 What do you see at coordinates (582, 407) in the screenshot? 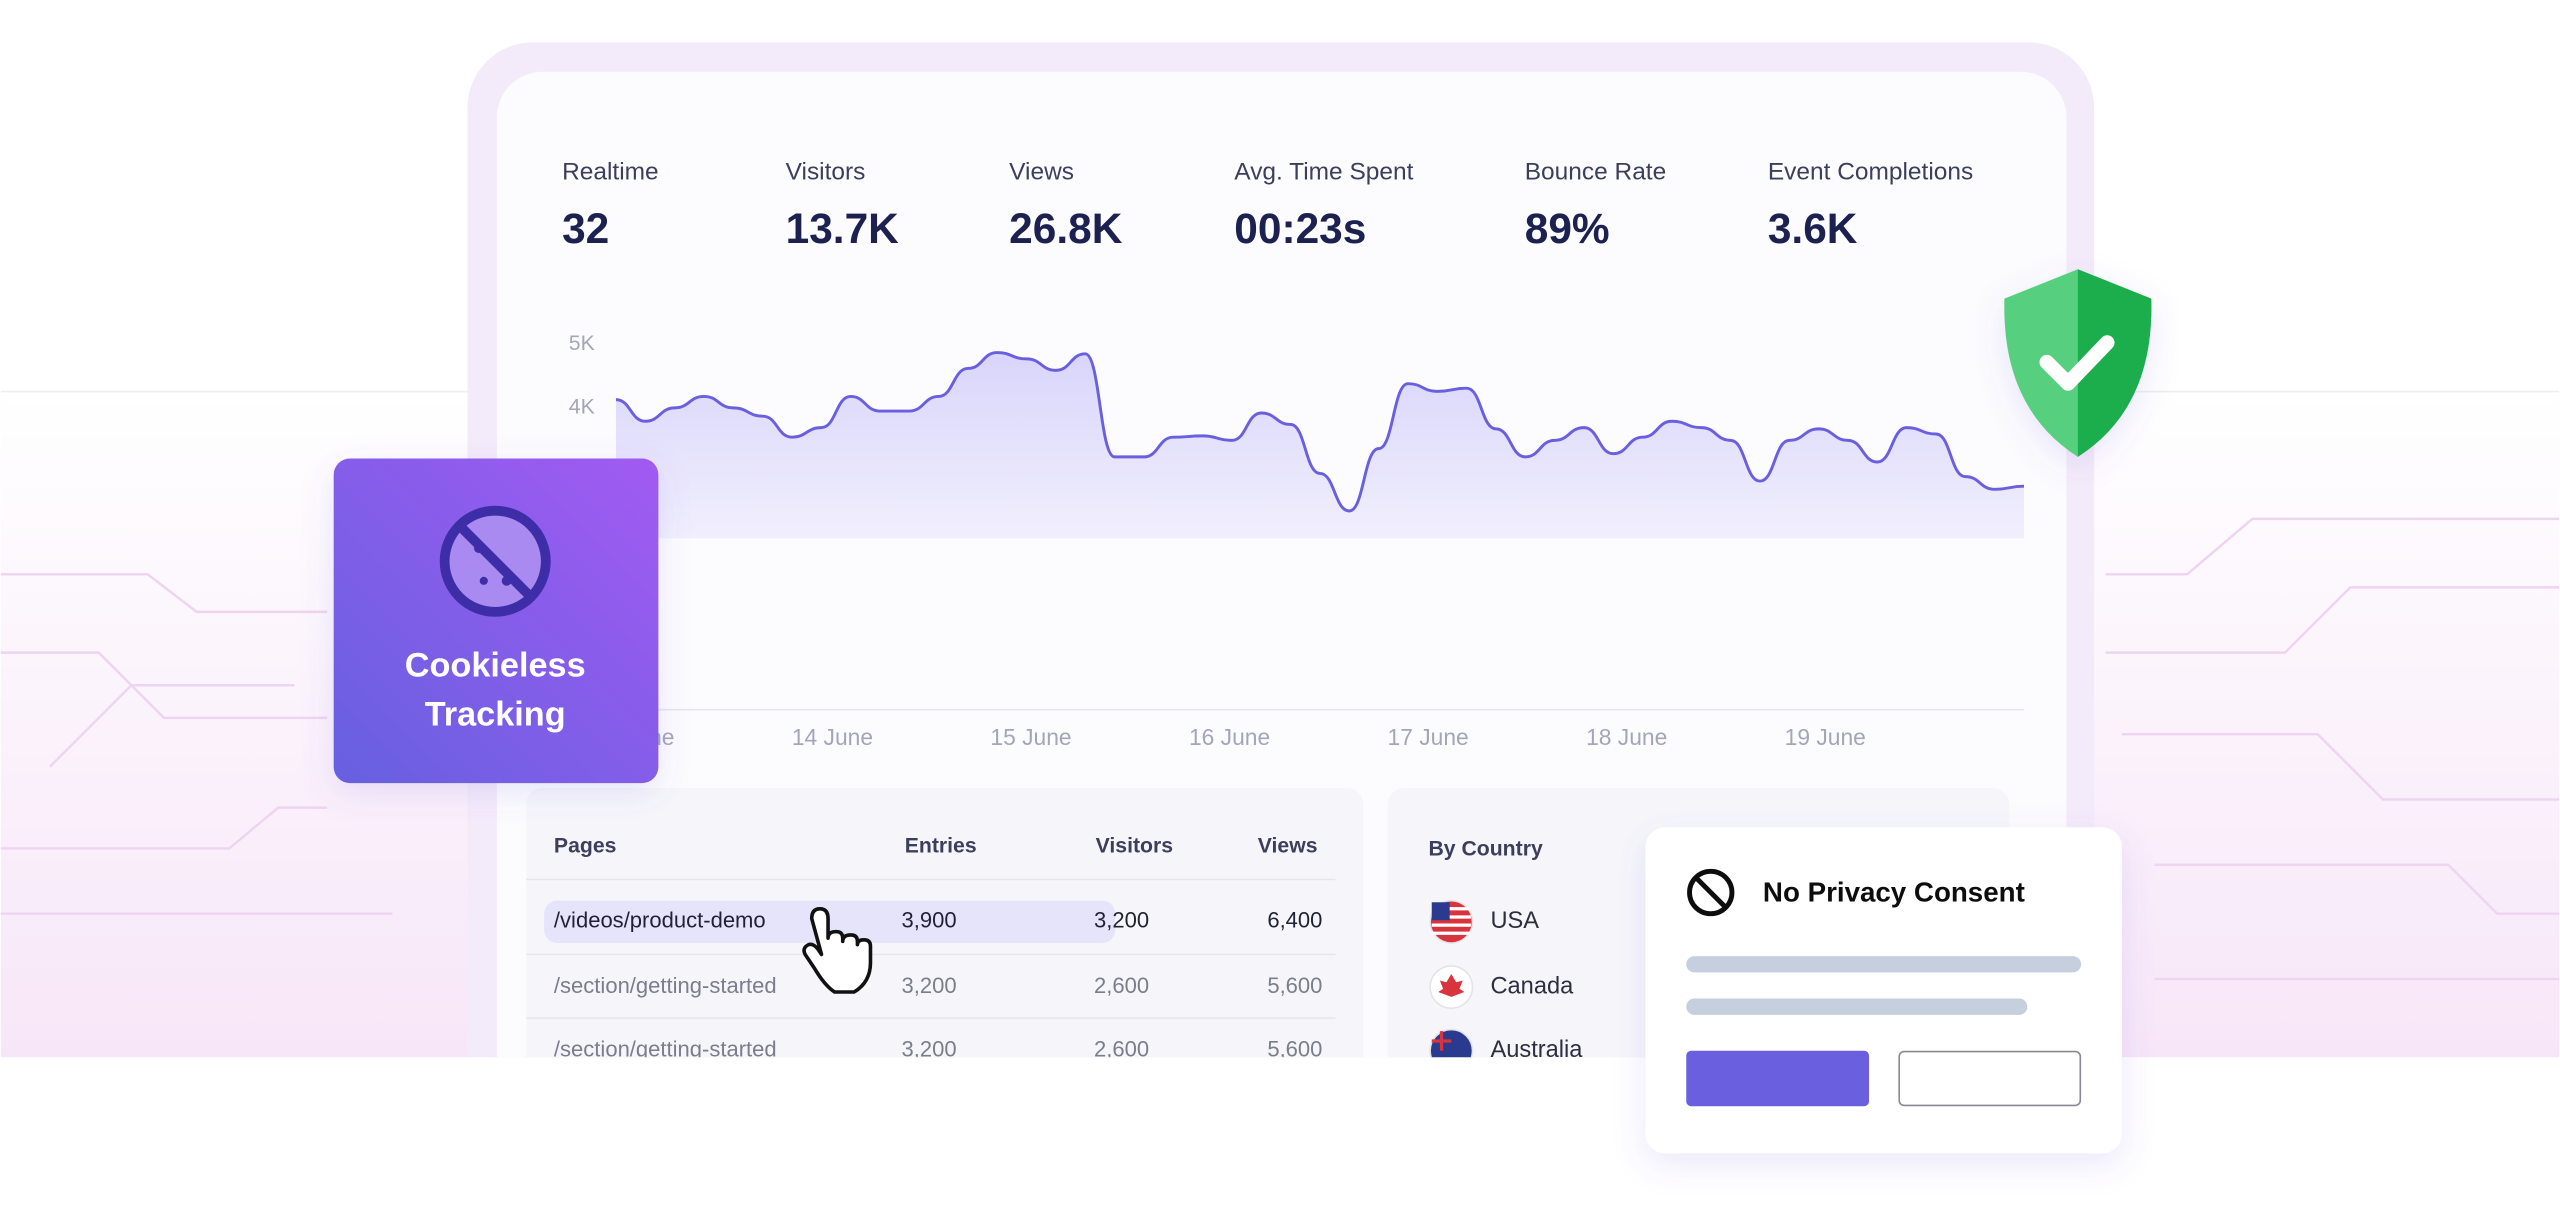
I see `y-tick-label: 4K` at bounding box center [582, 407].